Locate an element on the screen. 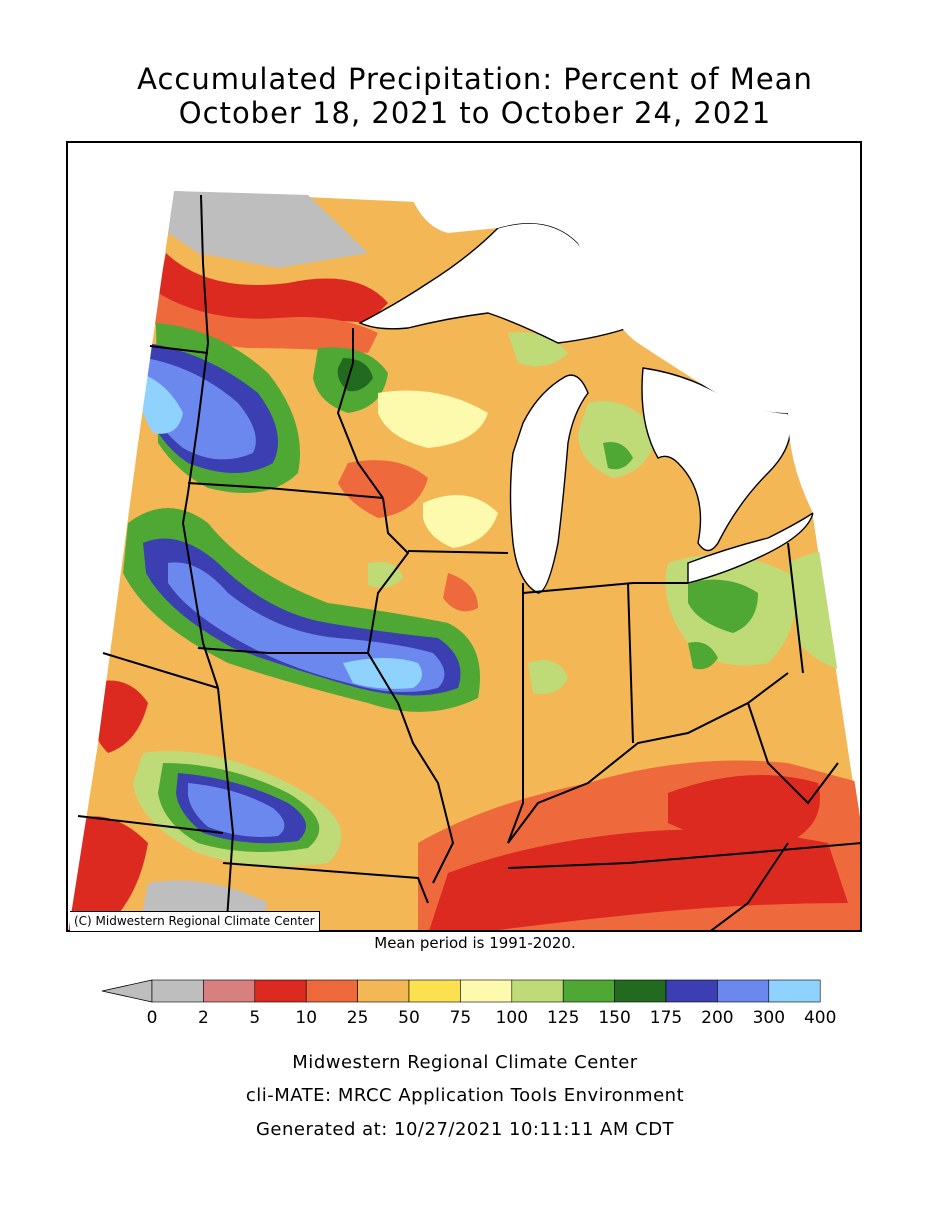  legend-label-5: 5 is located at coordinates (254, 1018).